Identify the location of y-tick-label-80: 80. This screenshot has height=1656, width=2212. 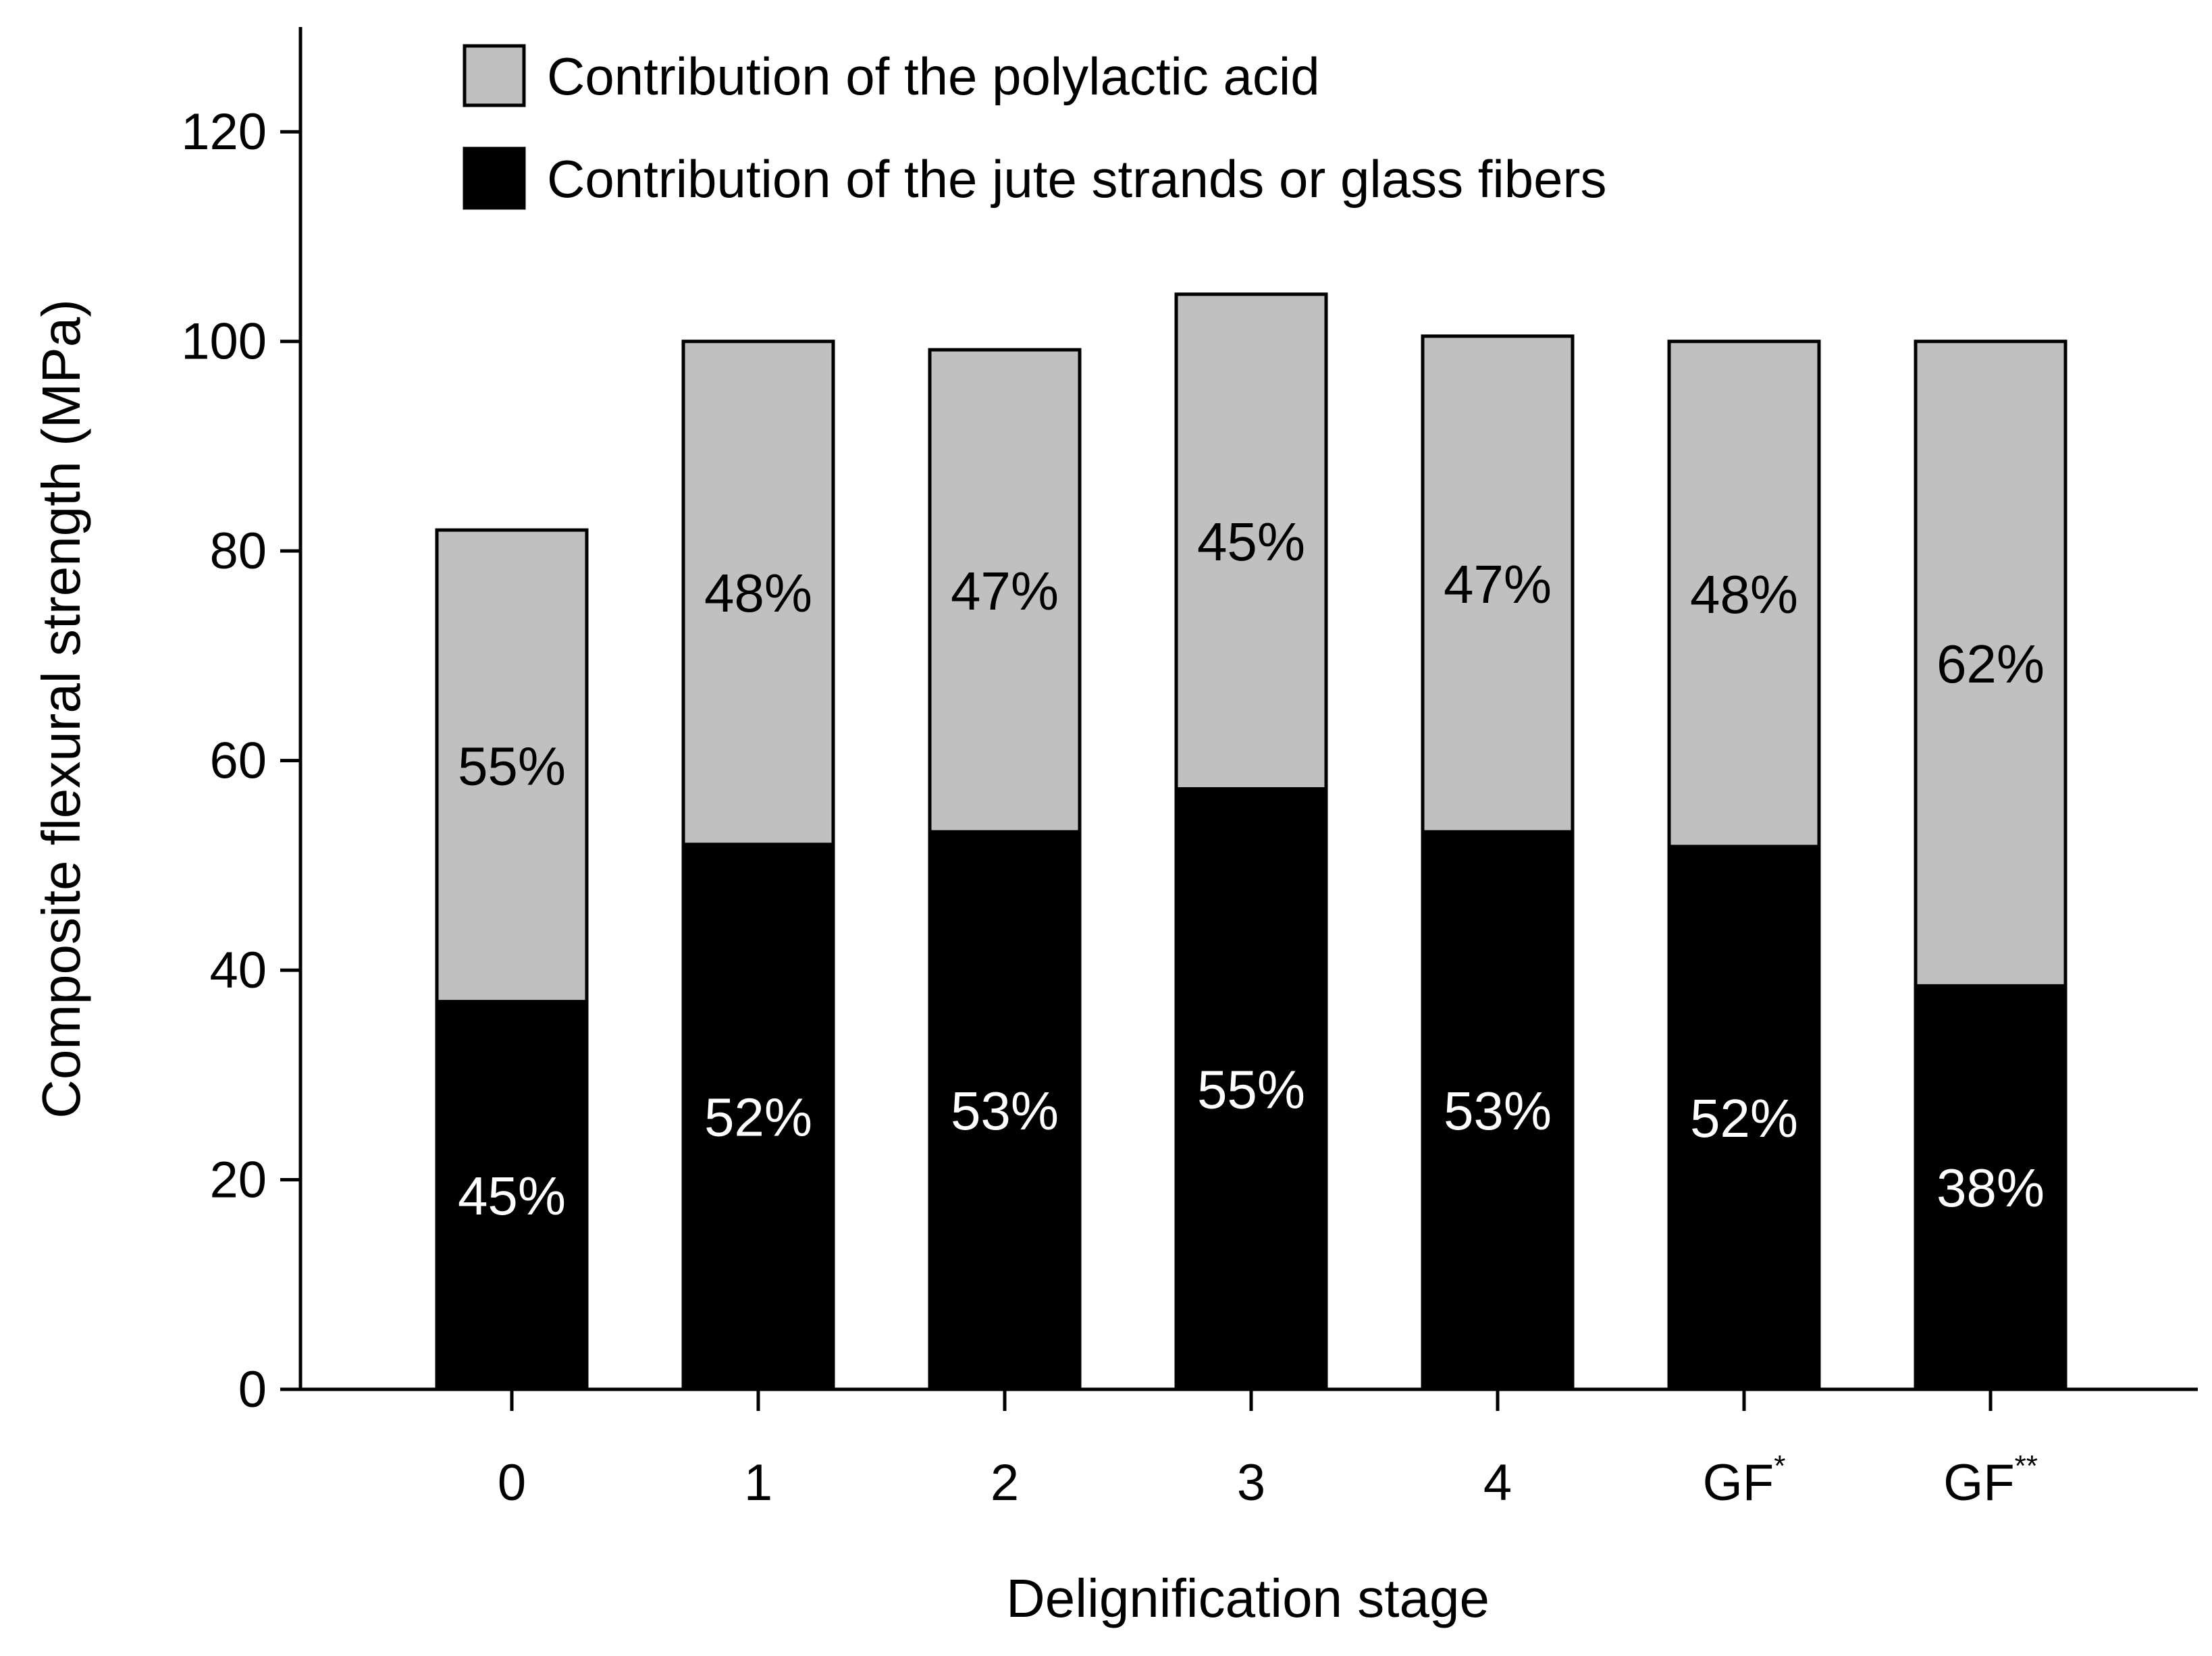
(238, 551).